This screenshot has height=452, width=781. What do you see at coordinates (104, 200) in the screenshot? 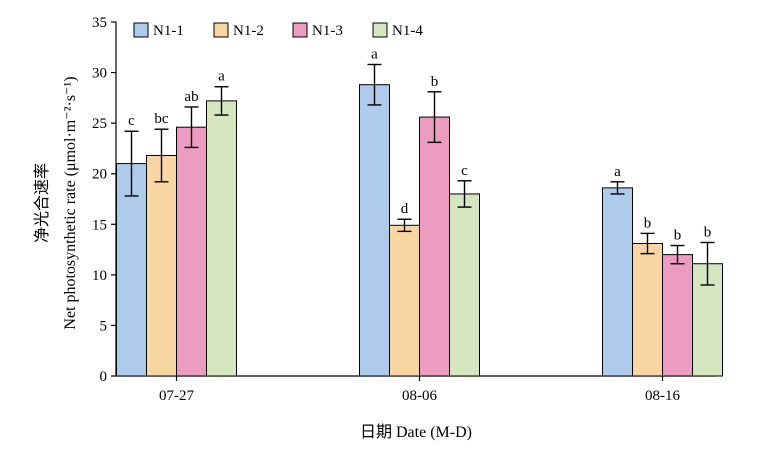
I see `y-axis: 0 5 10 15 20 25 30 35` at bounding box center [104, 200].